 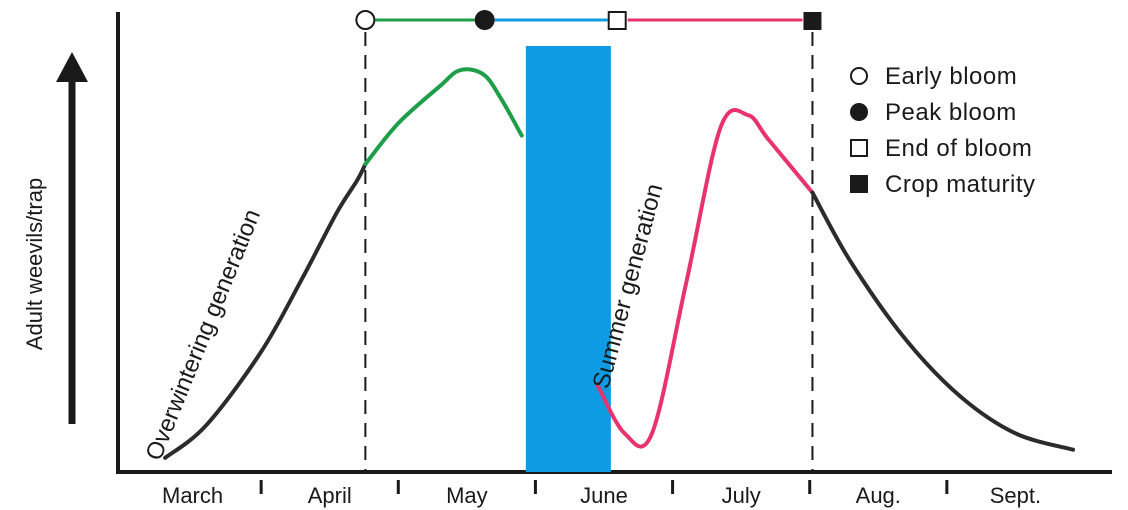 What do you see at coordinates (951, 112) in the screenshot?
I see `legend-label-peak-bloom: Peak bloom` at bounding box center [951, 112].